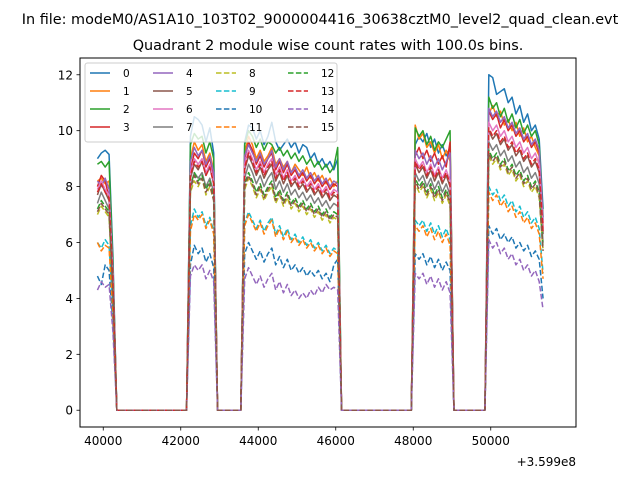 The height and width of the screenshot is (480, 640). What do you see at coordinates (189, 74) in the screenshot?
I see `legend-label-4: 4` at bounding box center [189, 74].